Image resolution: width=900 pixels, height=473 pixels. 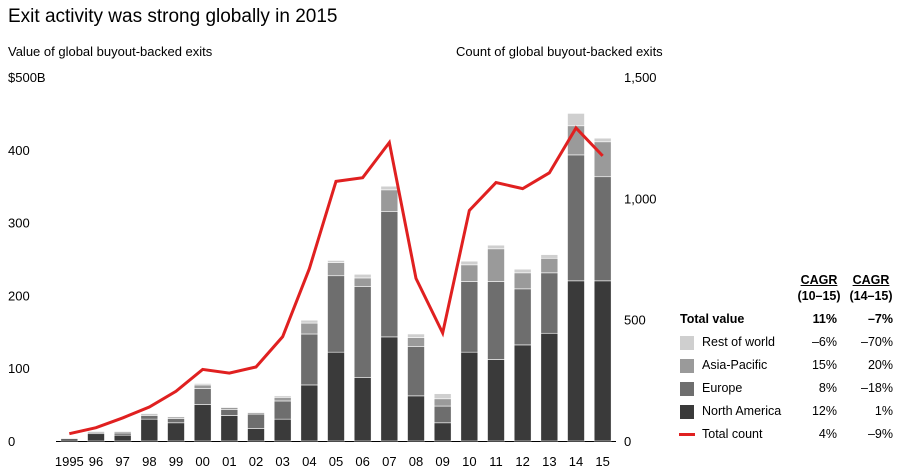 I want to click on legend-row-rest-of-world: Rest of world –6% –70%, so click(x=787, y=343).